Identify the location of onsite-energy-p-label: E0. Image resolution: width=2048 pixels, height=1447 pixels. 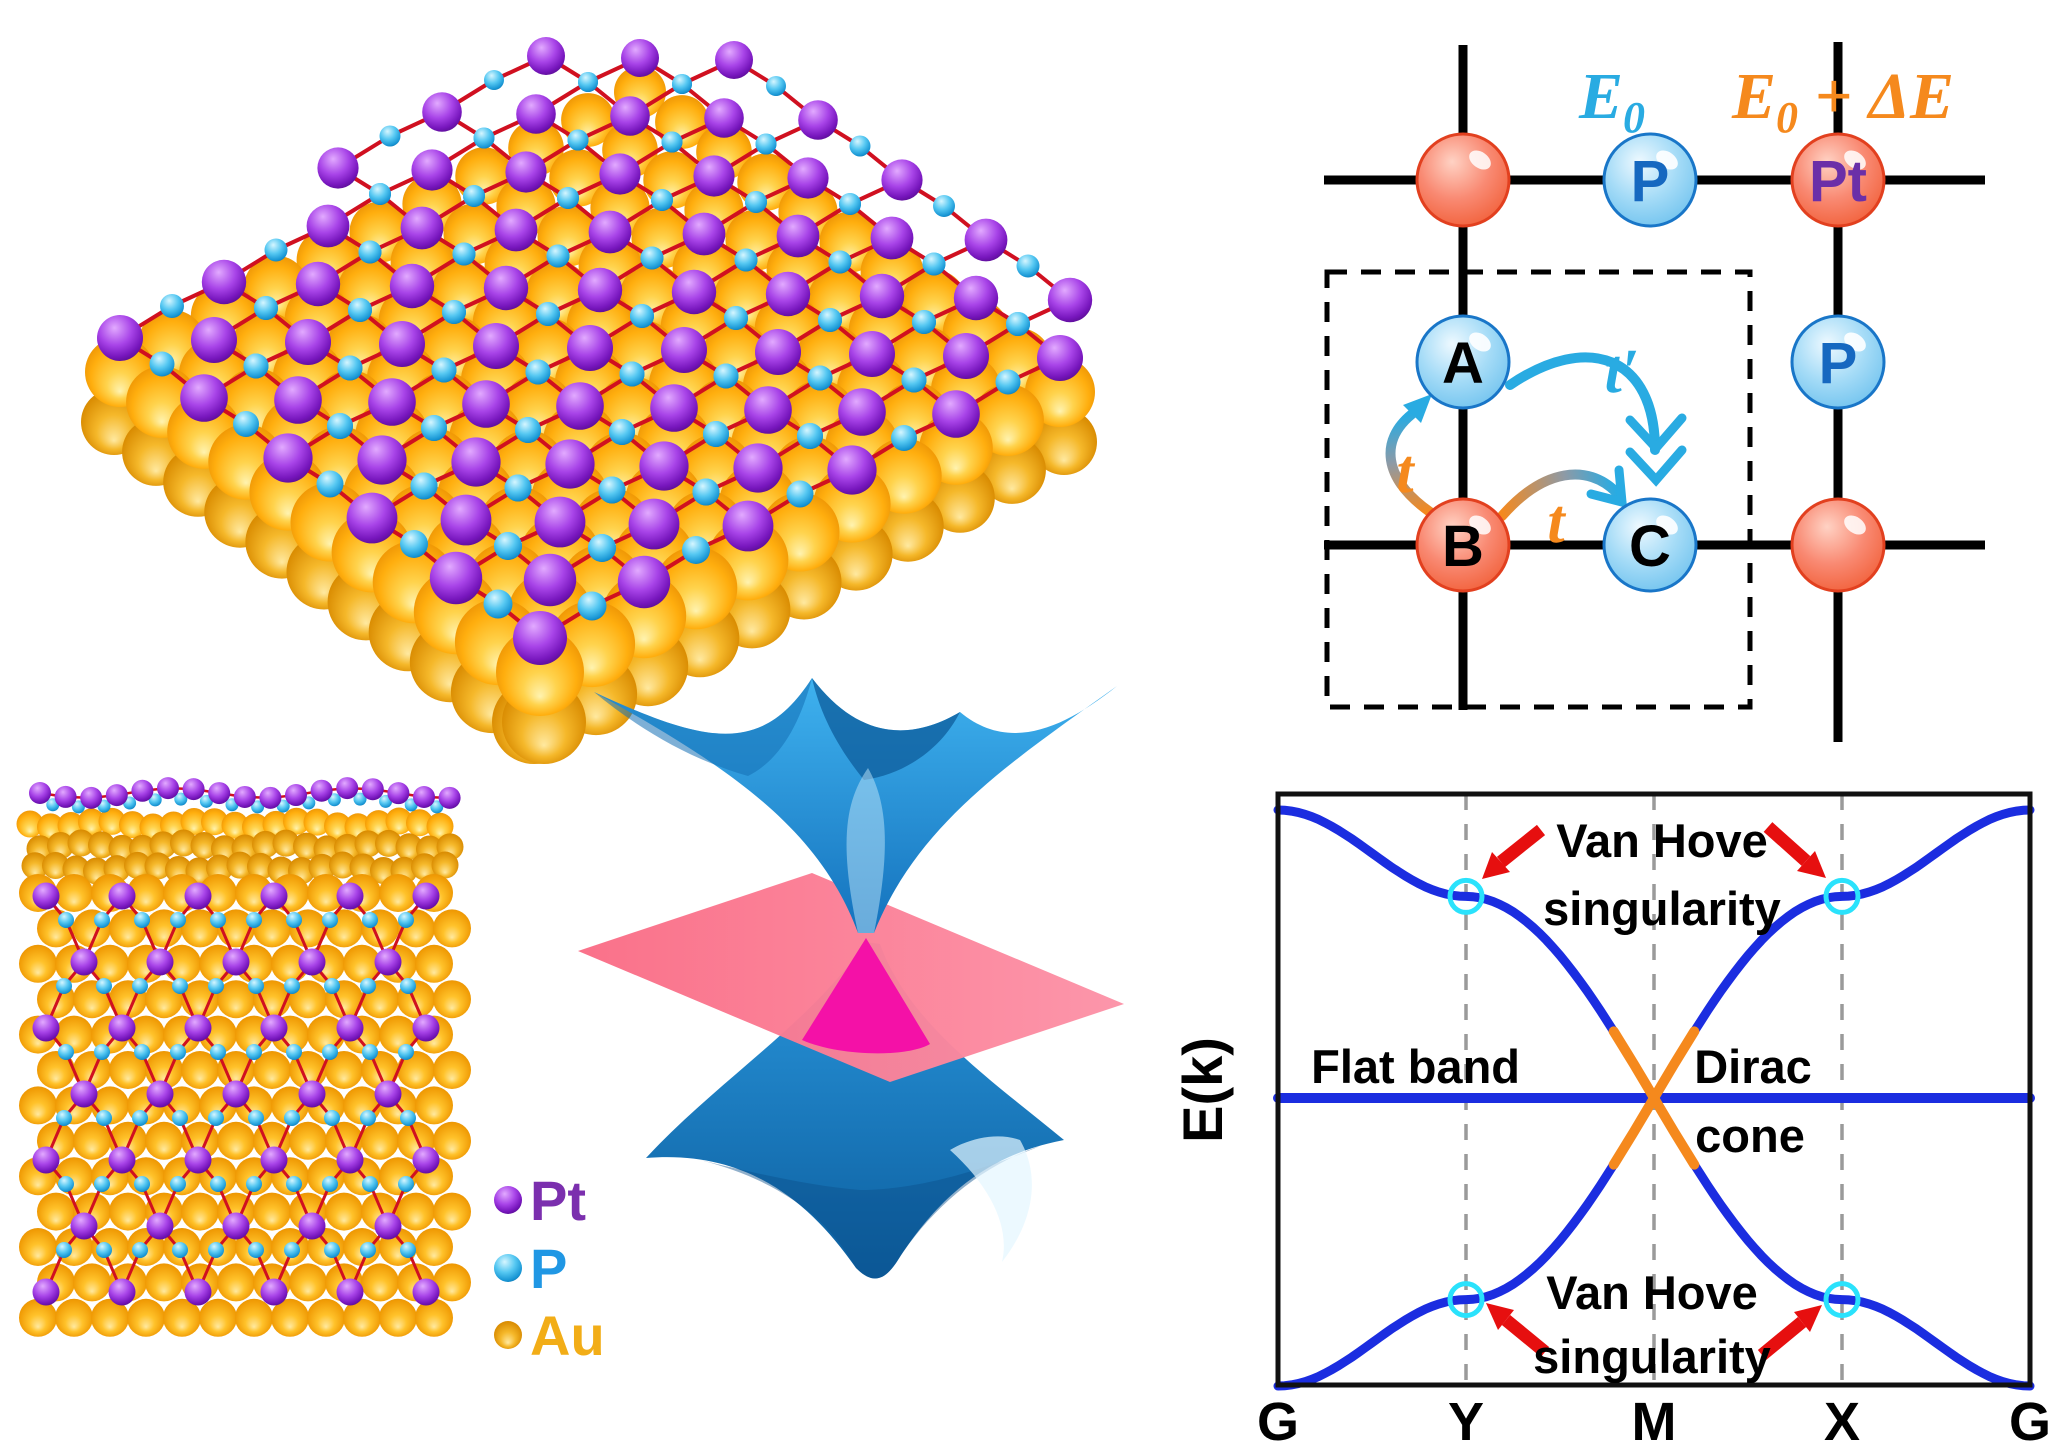
(1611, 101).